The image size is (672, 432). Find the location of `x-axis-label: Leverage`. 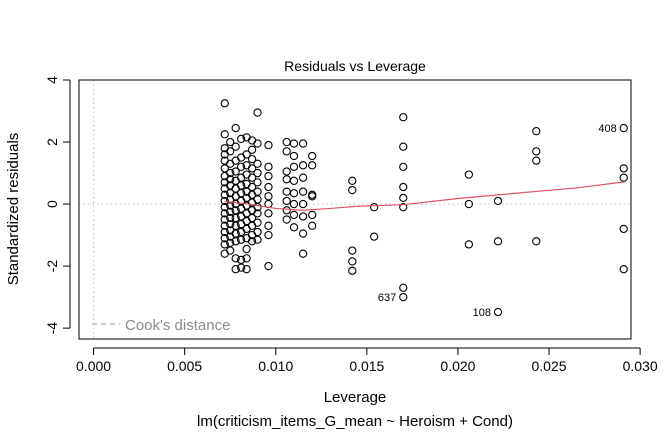

x-axis-label: Leverage is located at coordinates (355, 397).